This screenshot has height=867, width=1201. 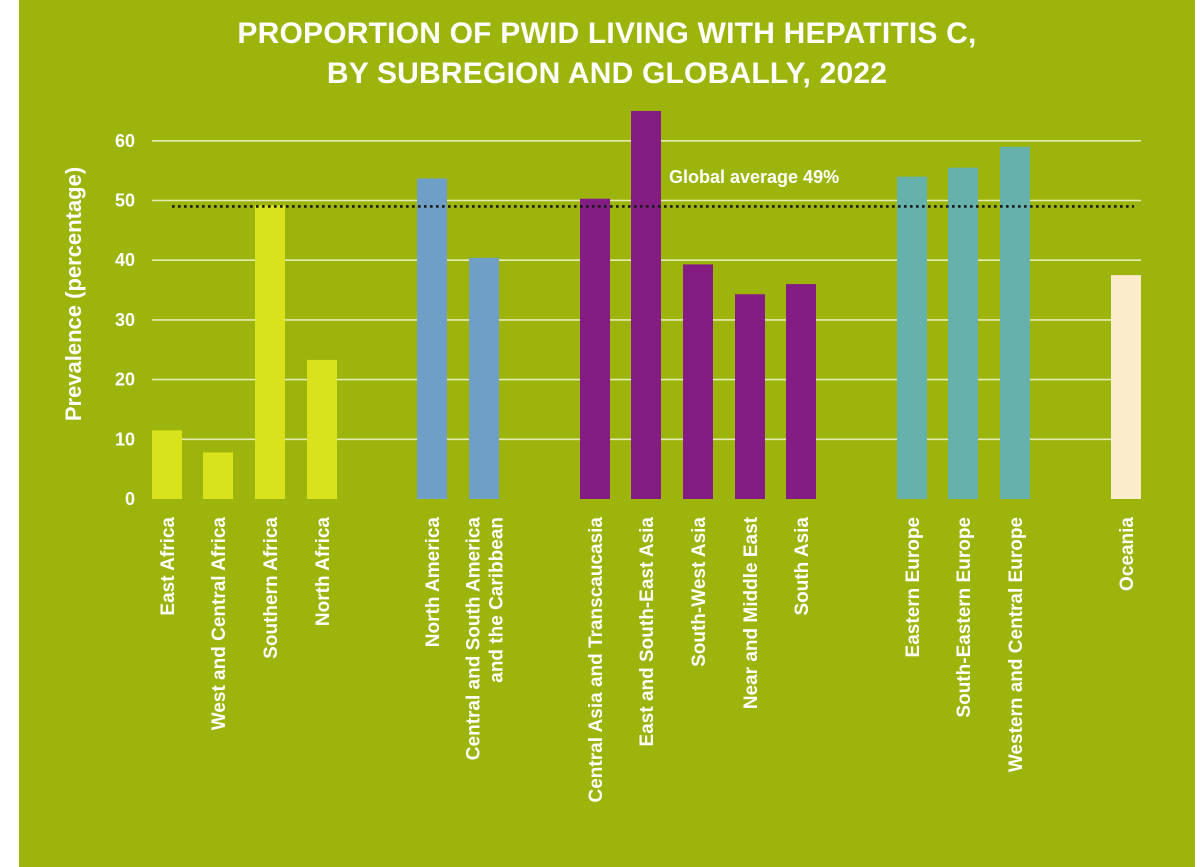 I want to click on x-category-label: and the Caribbean, so click(x=497, y=600).